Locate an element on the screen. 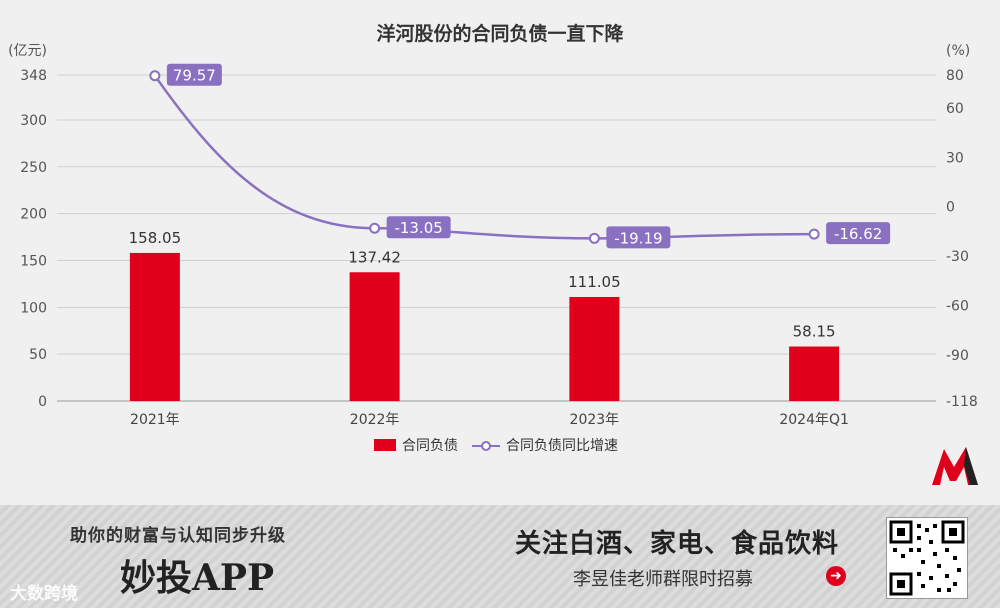  watermark-text: 大数跨境 is located at coordinates (44, 594).